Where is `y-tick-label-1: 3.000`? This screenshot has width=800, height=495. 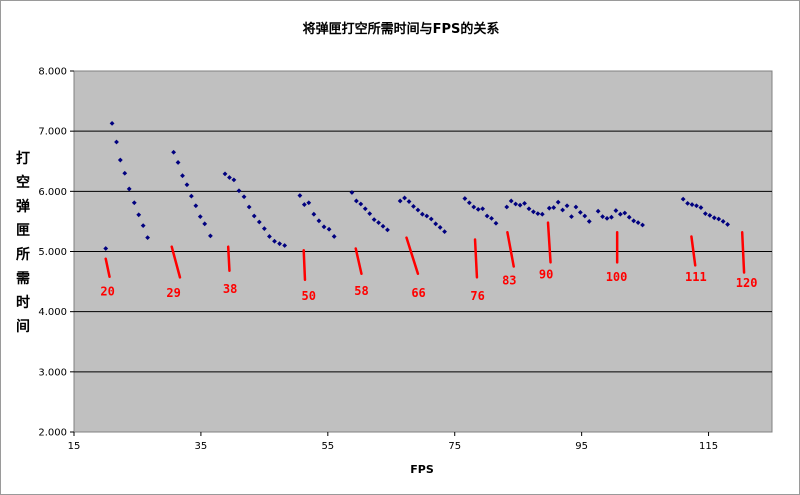
y-tick-label-1: 3.000 is located at coordinates (52, 372).